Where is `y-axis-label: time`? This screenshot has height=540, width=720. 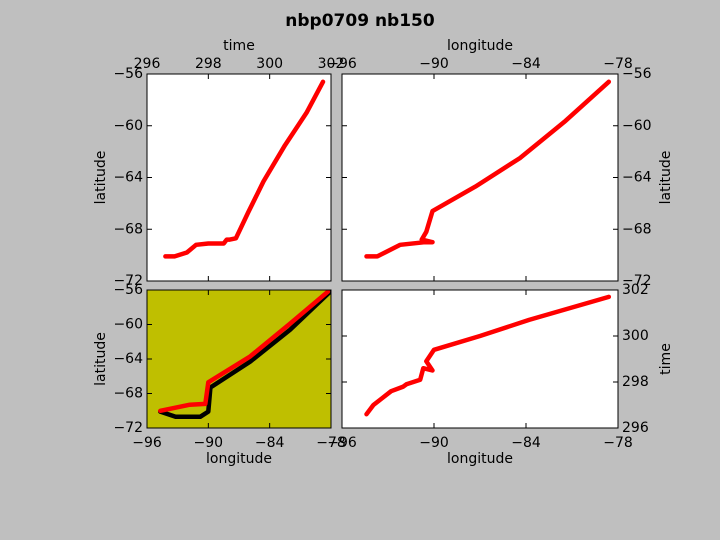 y-axis-label: time is located at coordinates (666, 359).